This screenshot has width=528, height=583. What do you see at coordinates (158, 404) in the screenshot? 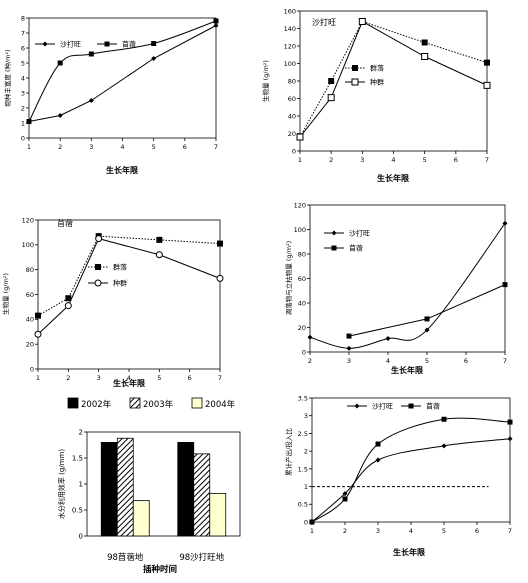
I see `legend-label: 2003年` at bounding box center [158, 404].